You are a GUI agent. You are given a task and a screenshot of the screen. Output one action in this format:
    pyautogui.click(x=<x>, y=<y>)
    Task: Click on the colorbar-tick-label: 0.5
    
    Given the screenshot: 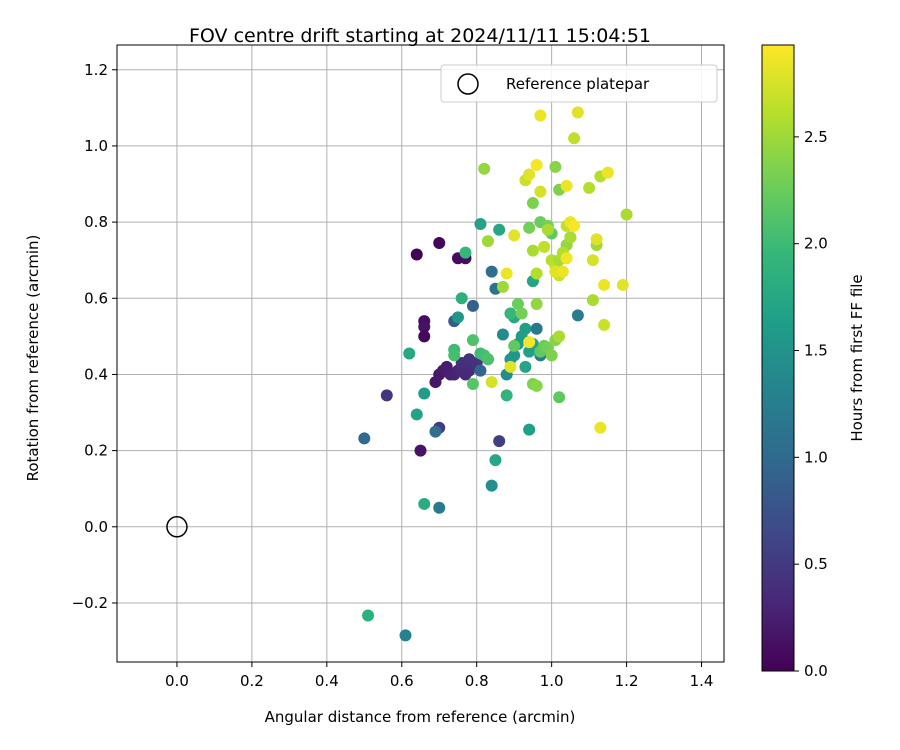 What is the action you would take?
    pyautogui.click(x=816, y=564)
    